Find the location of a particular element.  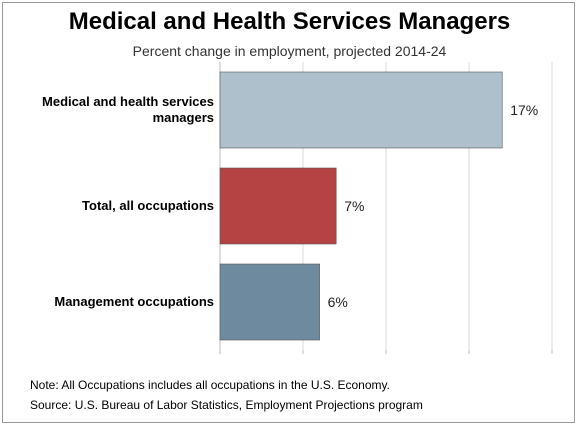

category-label-line: Management occupations is located at coordinates (134, 301).